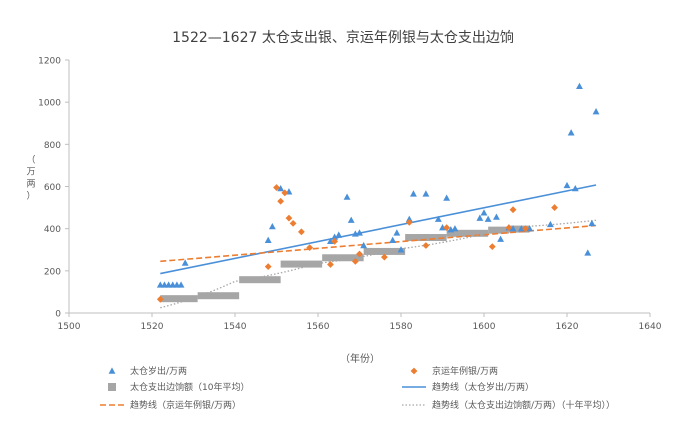 Image resolution: width=687 pixels, height=434 pixels. I want to click on x-tick-label: 1560, so click(318, 327).